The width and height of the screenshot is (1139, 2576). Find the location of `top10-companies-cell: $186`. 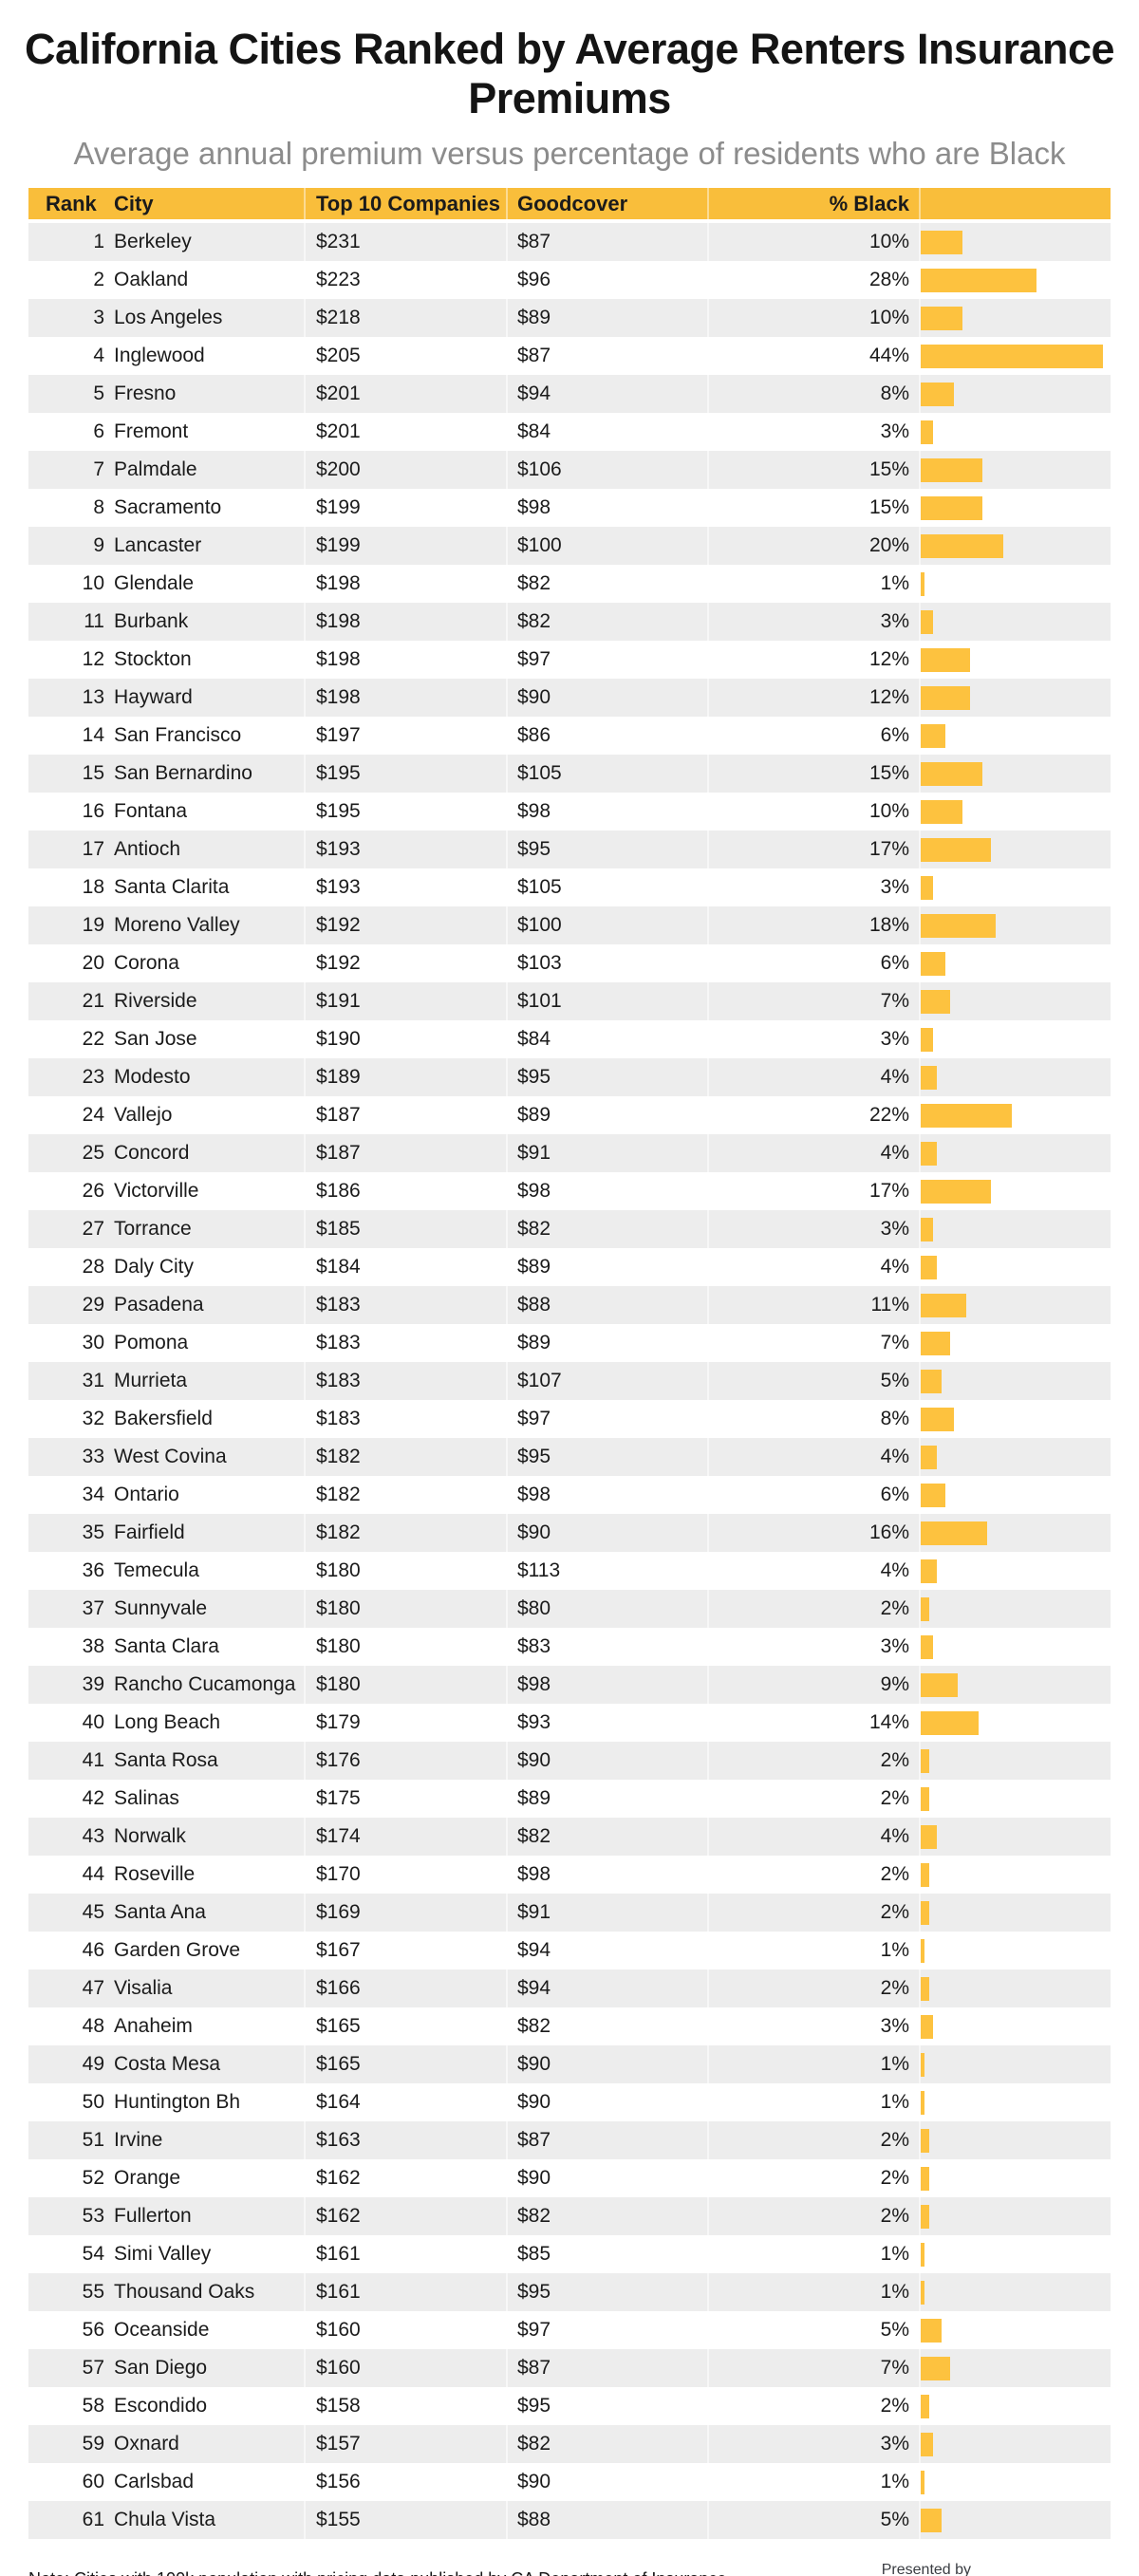

top10-companies-cell: $186 is located at coordinates (405, 1191).